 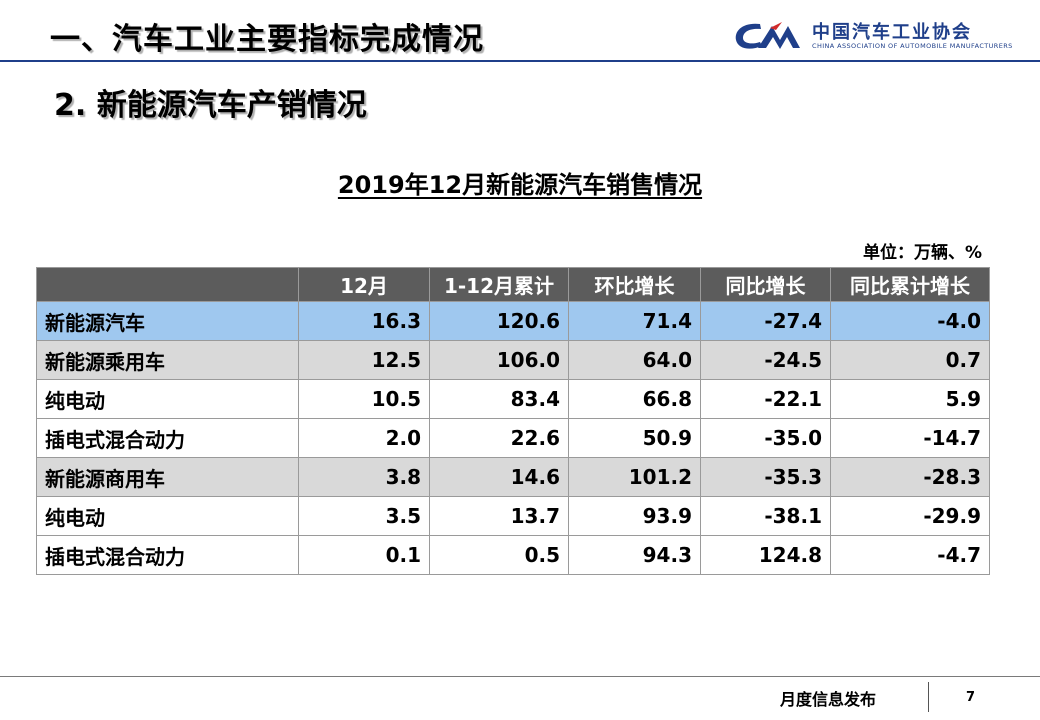 What do you see at coordinates (364, 516) in the screenshot?
I see `cell-value: 3.5` at bounding box center [364, 516].